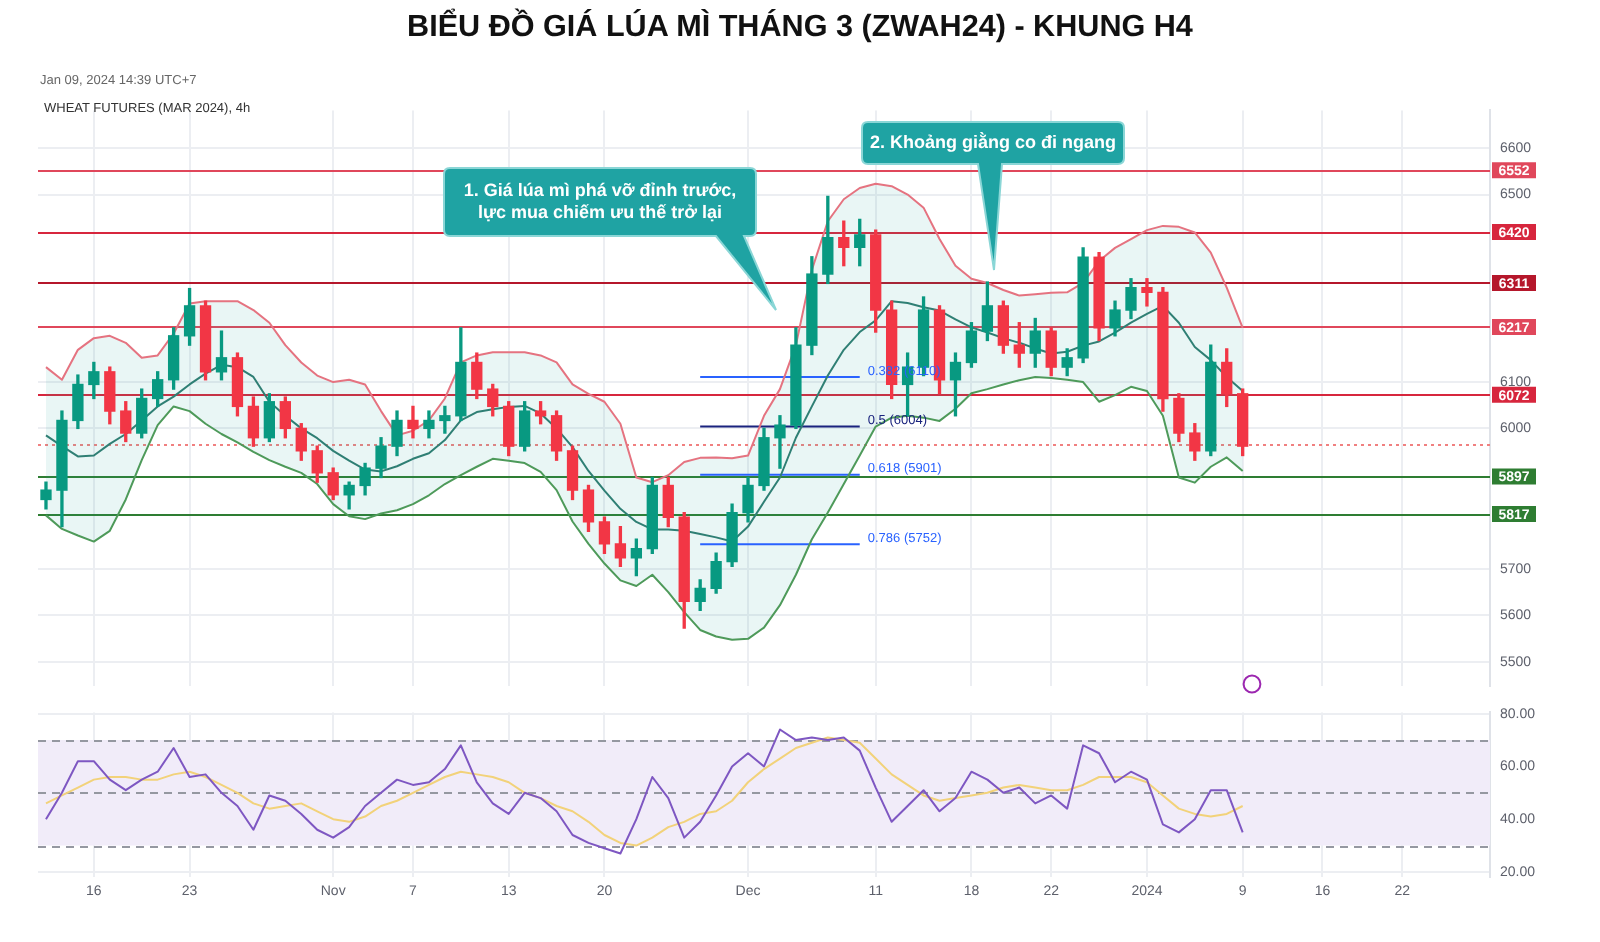 This screenshot has width=1600, height=942. What do you see at coordinates (993, 142) in the screenshot?
I see `annotation: 2. Khoảng giằng co đi ngang` at bounding box center [993, 142].